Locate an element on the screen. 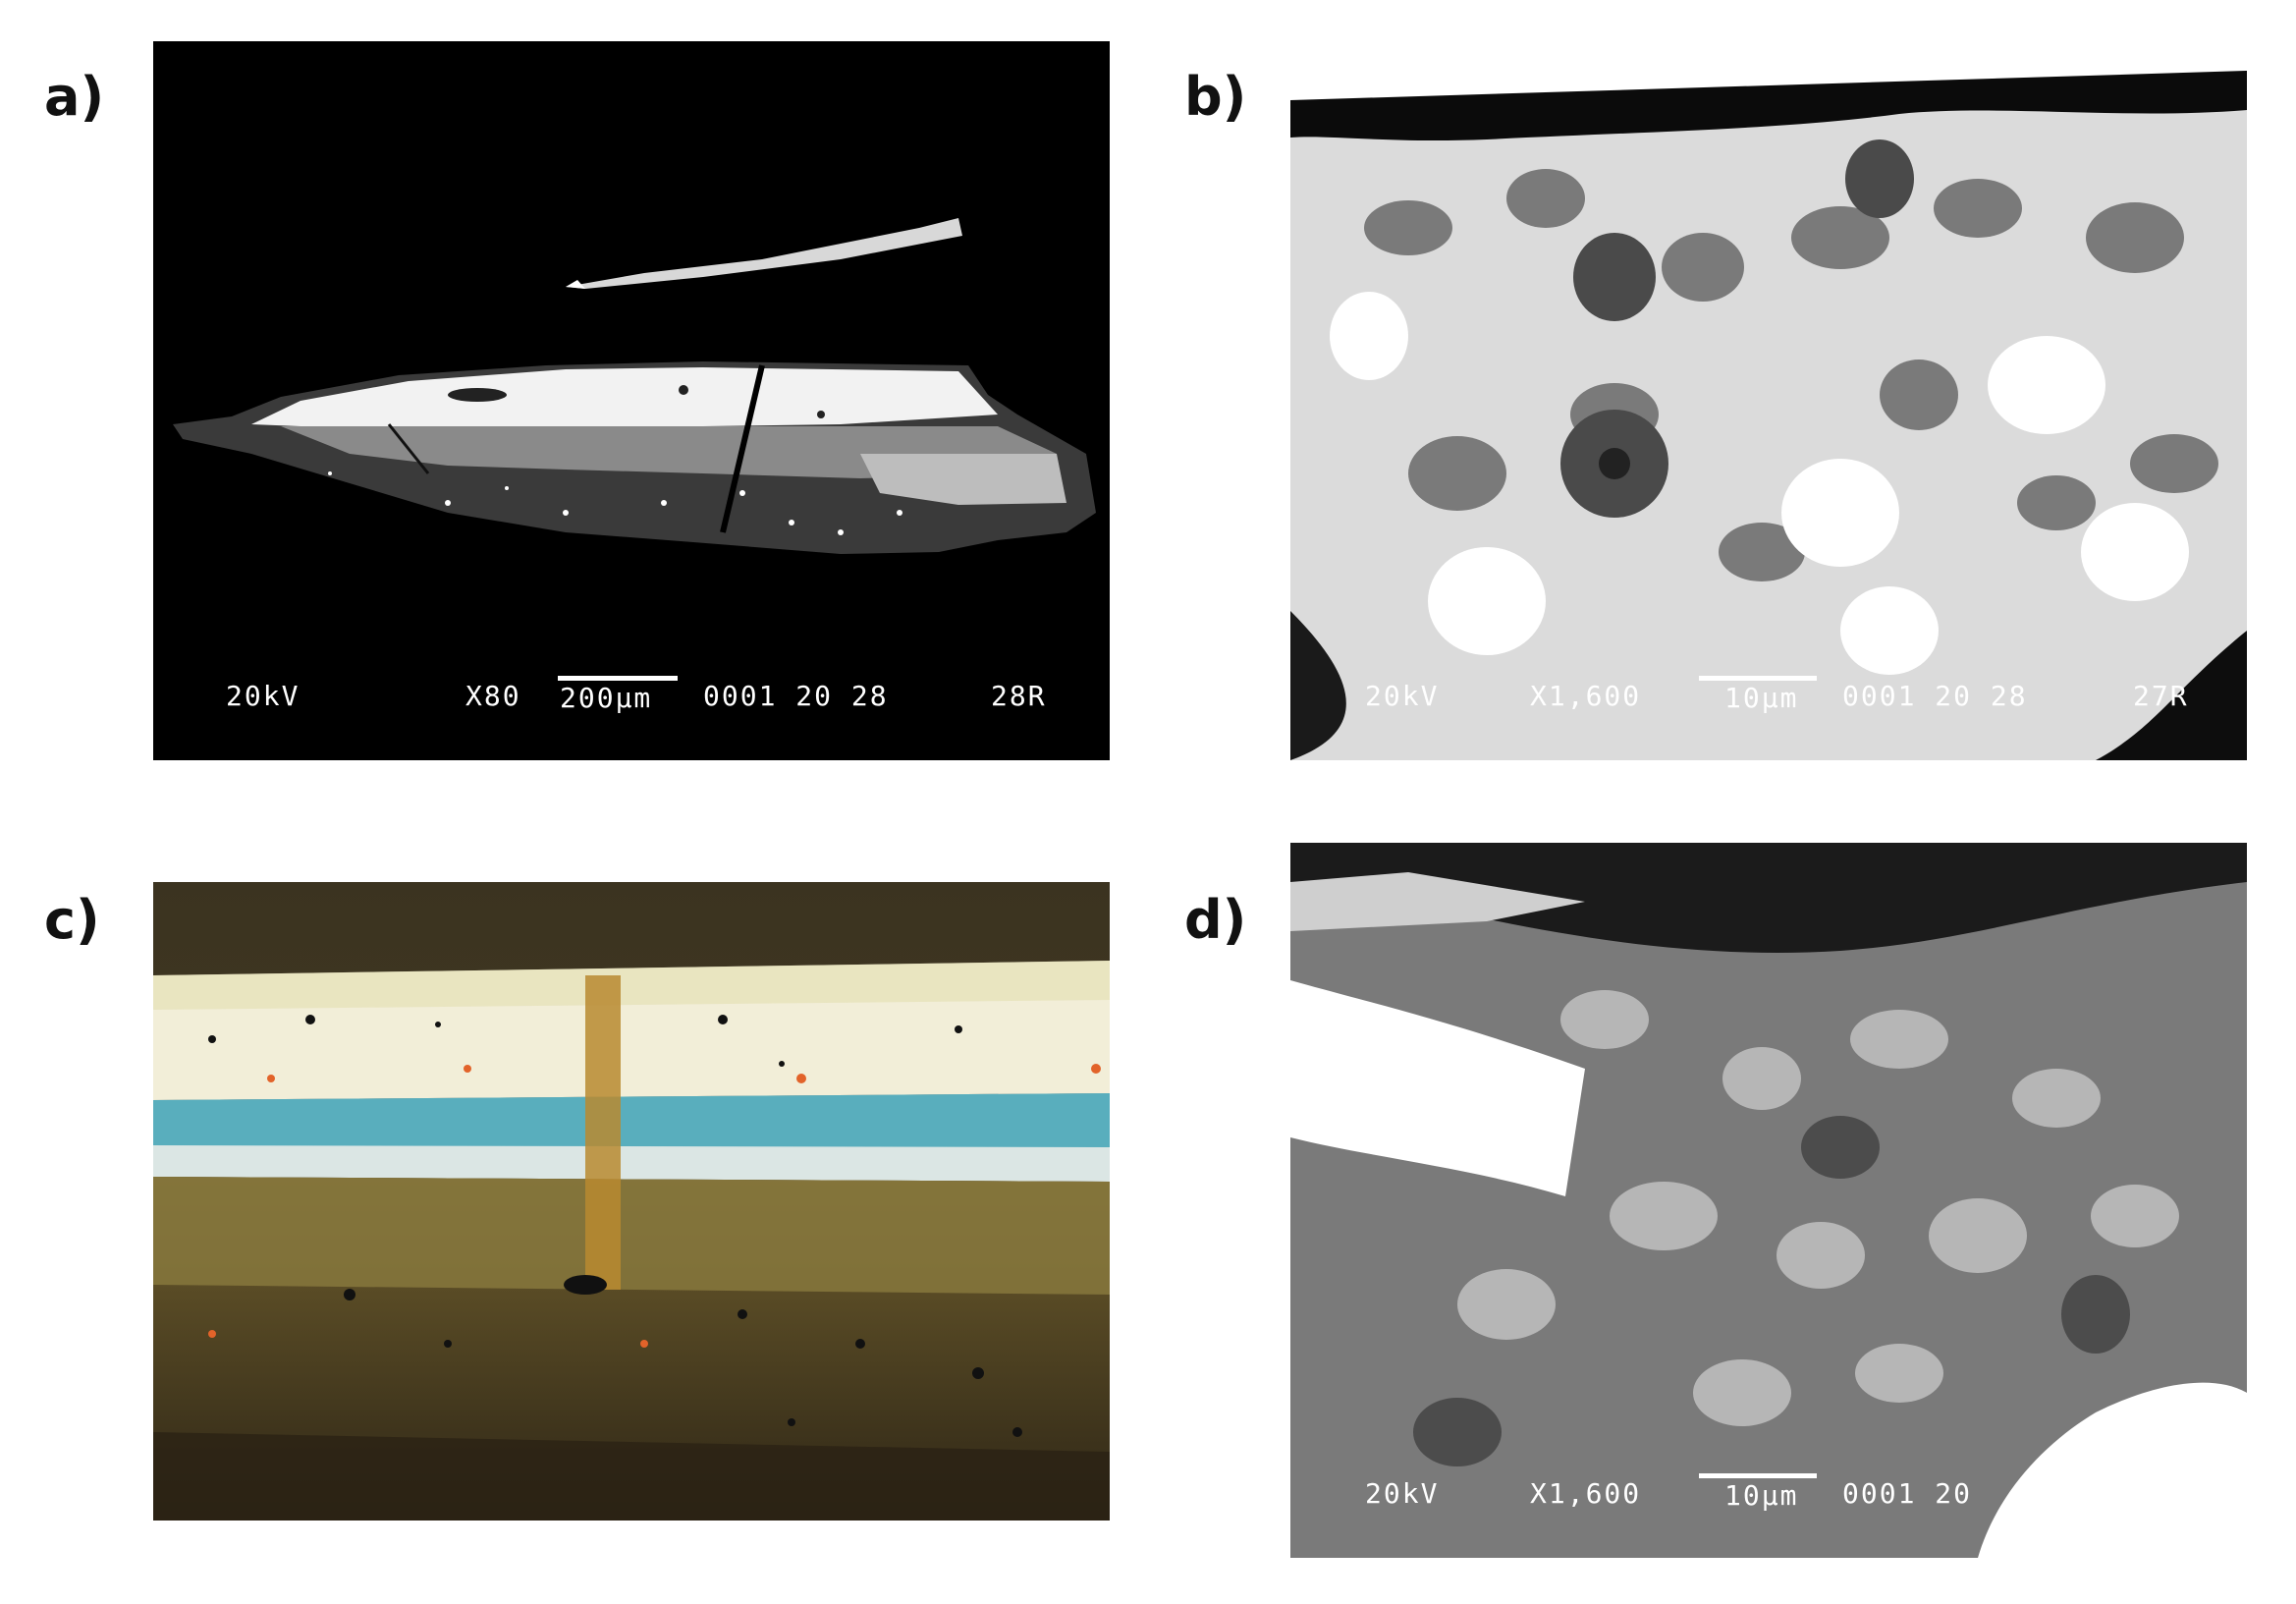  panel-label-d: d) is located at coordinates (1215, 920).